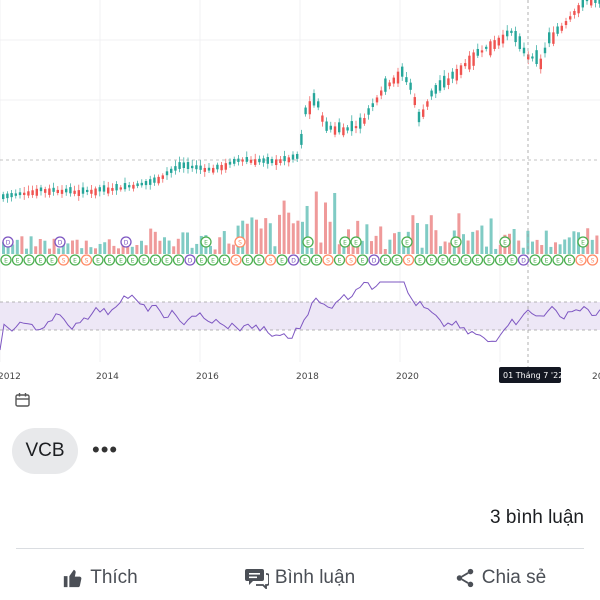 The height and width of the screenshot is (600, 600). I want to click on share-label: Chia sẻ, so click(514, 577).